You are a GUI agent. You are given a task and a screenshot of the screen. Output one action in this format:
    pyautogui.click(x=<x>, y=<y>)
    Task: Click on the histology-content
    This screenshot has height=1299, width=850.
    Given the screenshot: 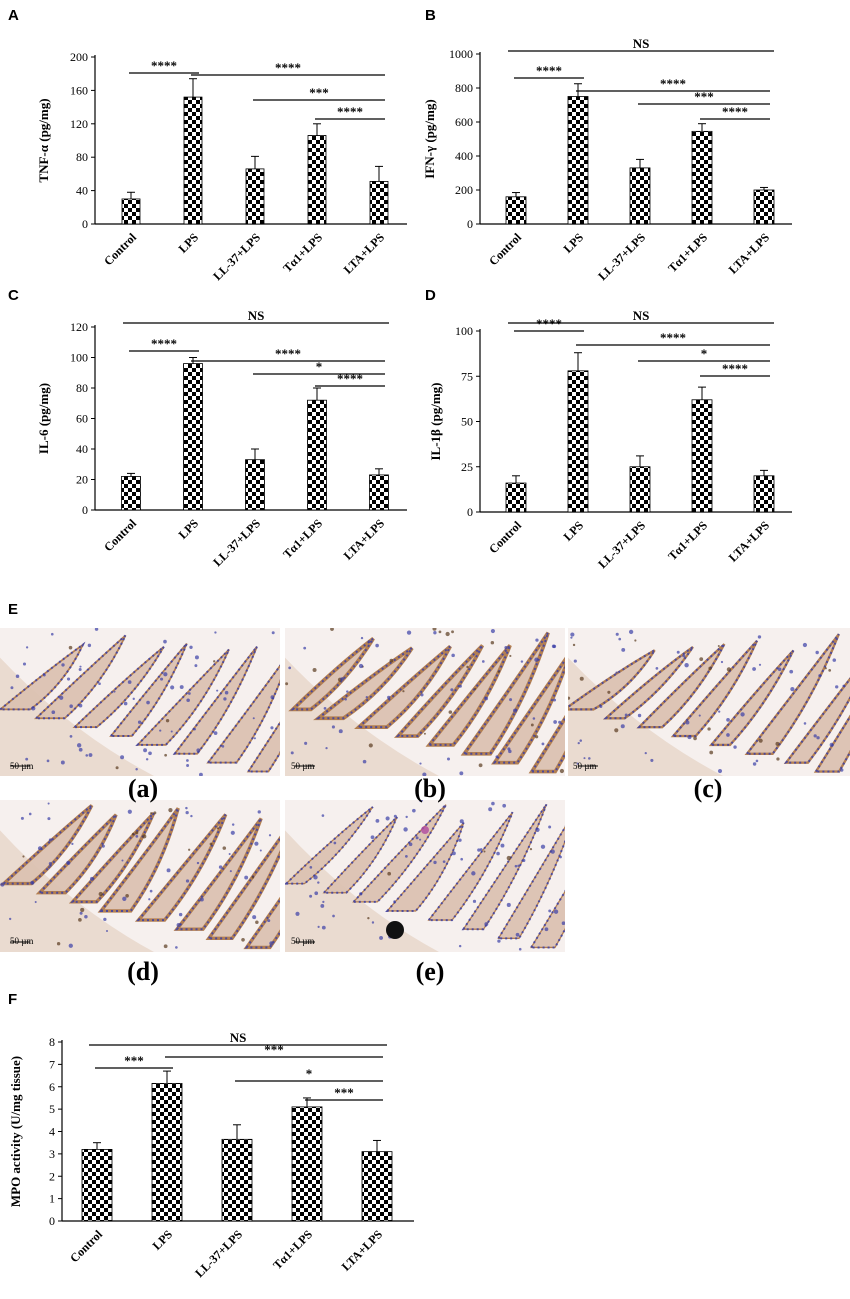 What is the action you would take?
    pyautogui.click(x=140, y=876)
    